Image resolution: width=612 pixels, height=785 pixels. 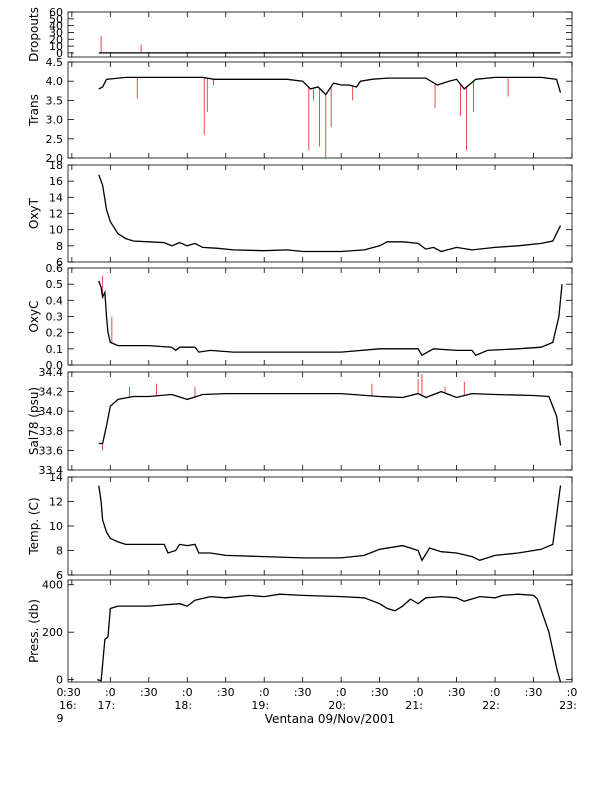 What do you see at coordinates (34, 421) in the screenshot?
I see `y-axis-label: Sal78 (psu)` at bounding box center [34, 421].